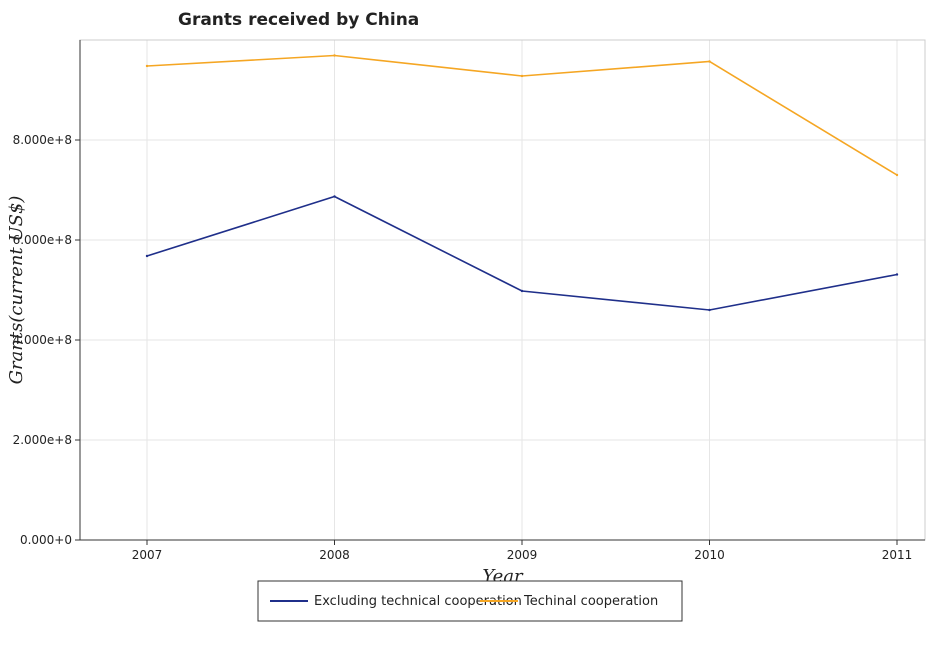 This screenshot has width=940, height=650. I want to click on chart-title: Grants received by China, so click(298, 20).